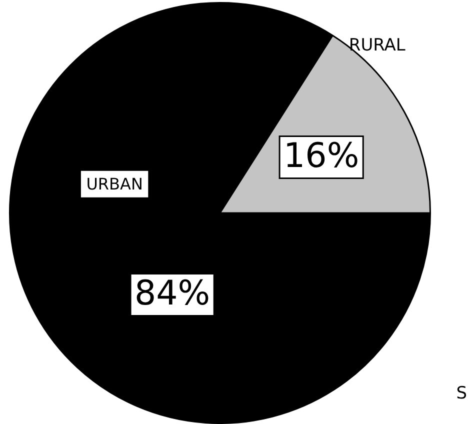 This screenshot has width=469, height=424. I want to click on slice-label: RURAL, so click(377, 45).